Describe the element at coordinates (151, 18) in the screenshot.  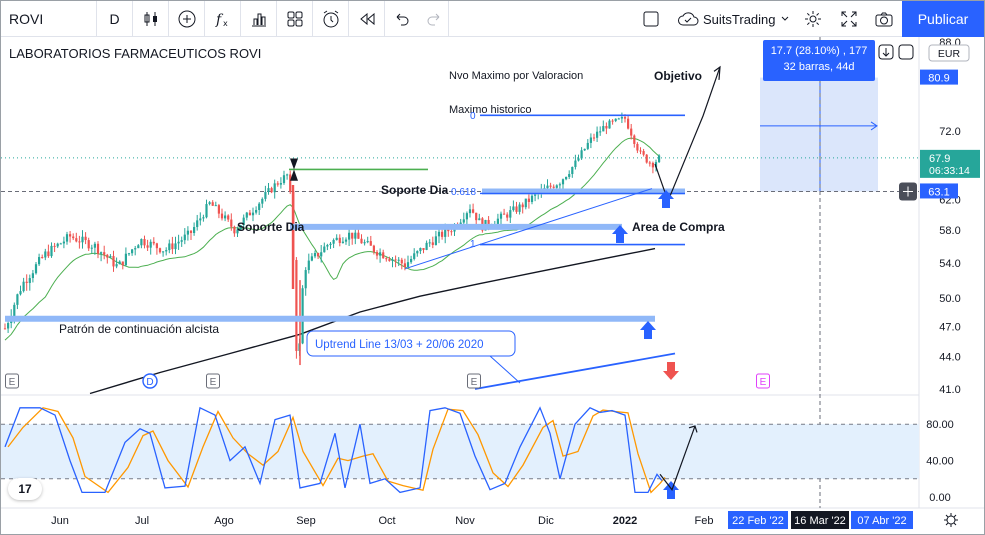
I see `candles-icon` at that location.